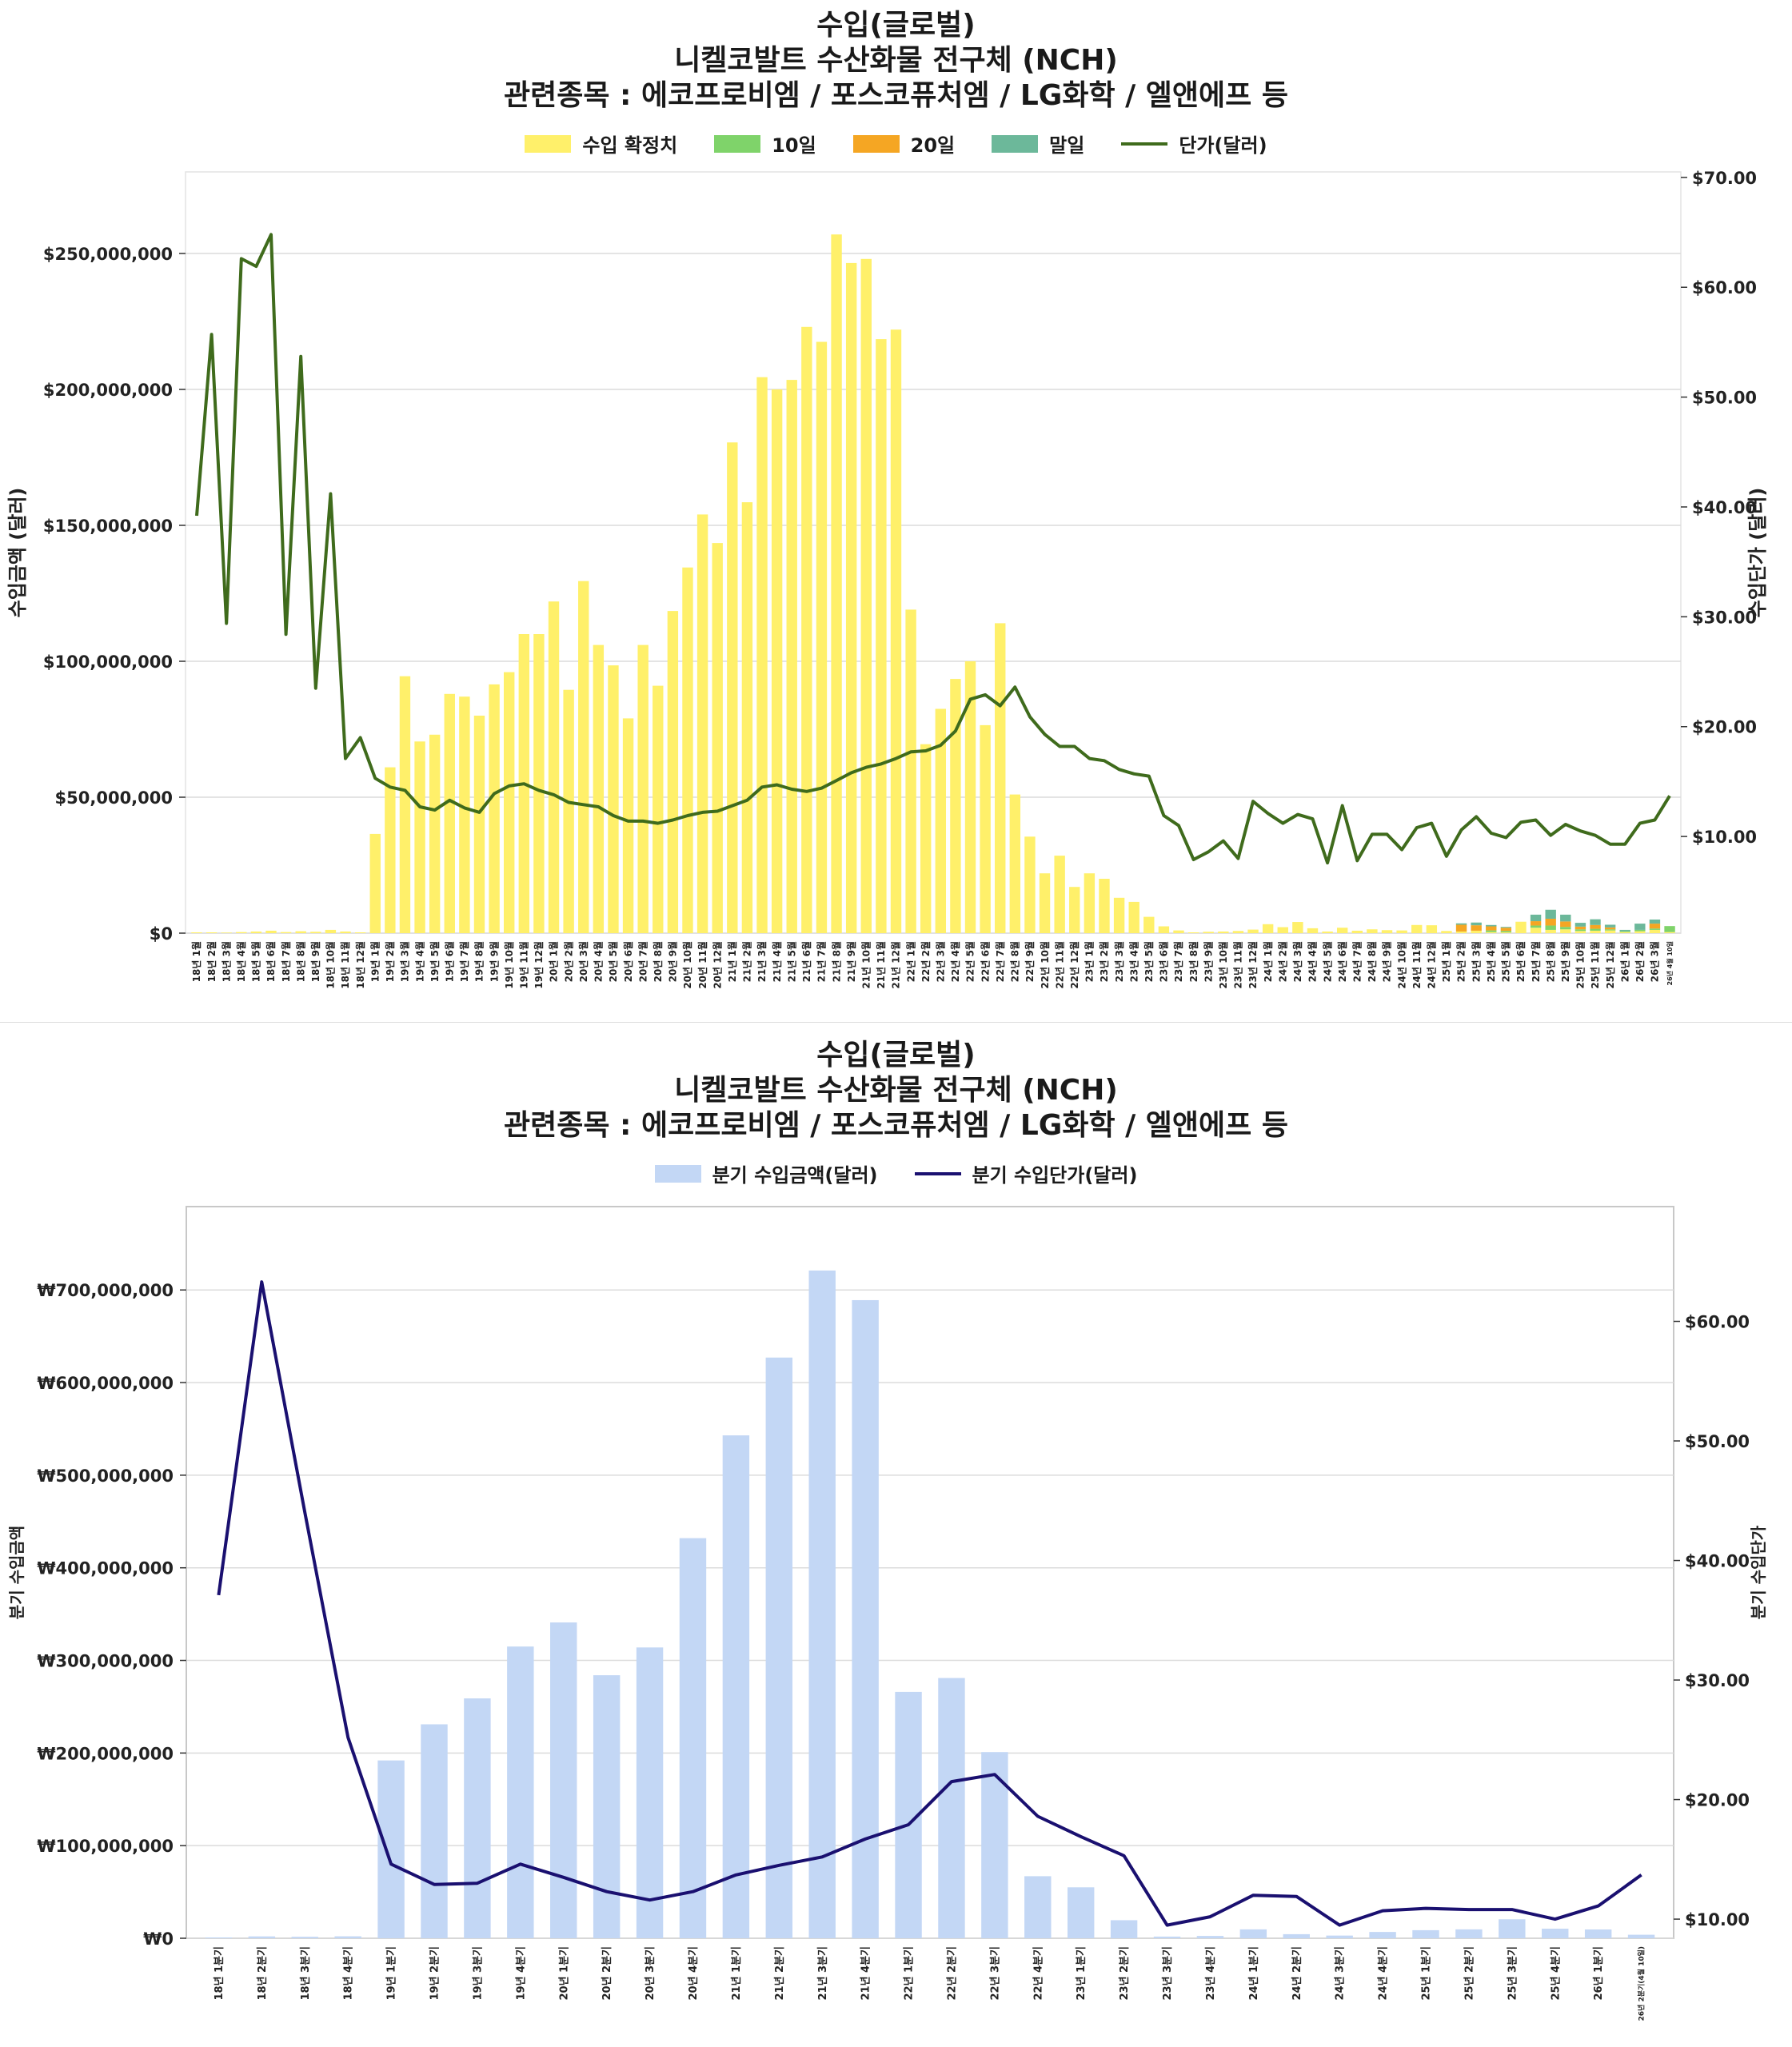  I want to click on x-tick-label: 19년 8월, so click(479, 961).